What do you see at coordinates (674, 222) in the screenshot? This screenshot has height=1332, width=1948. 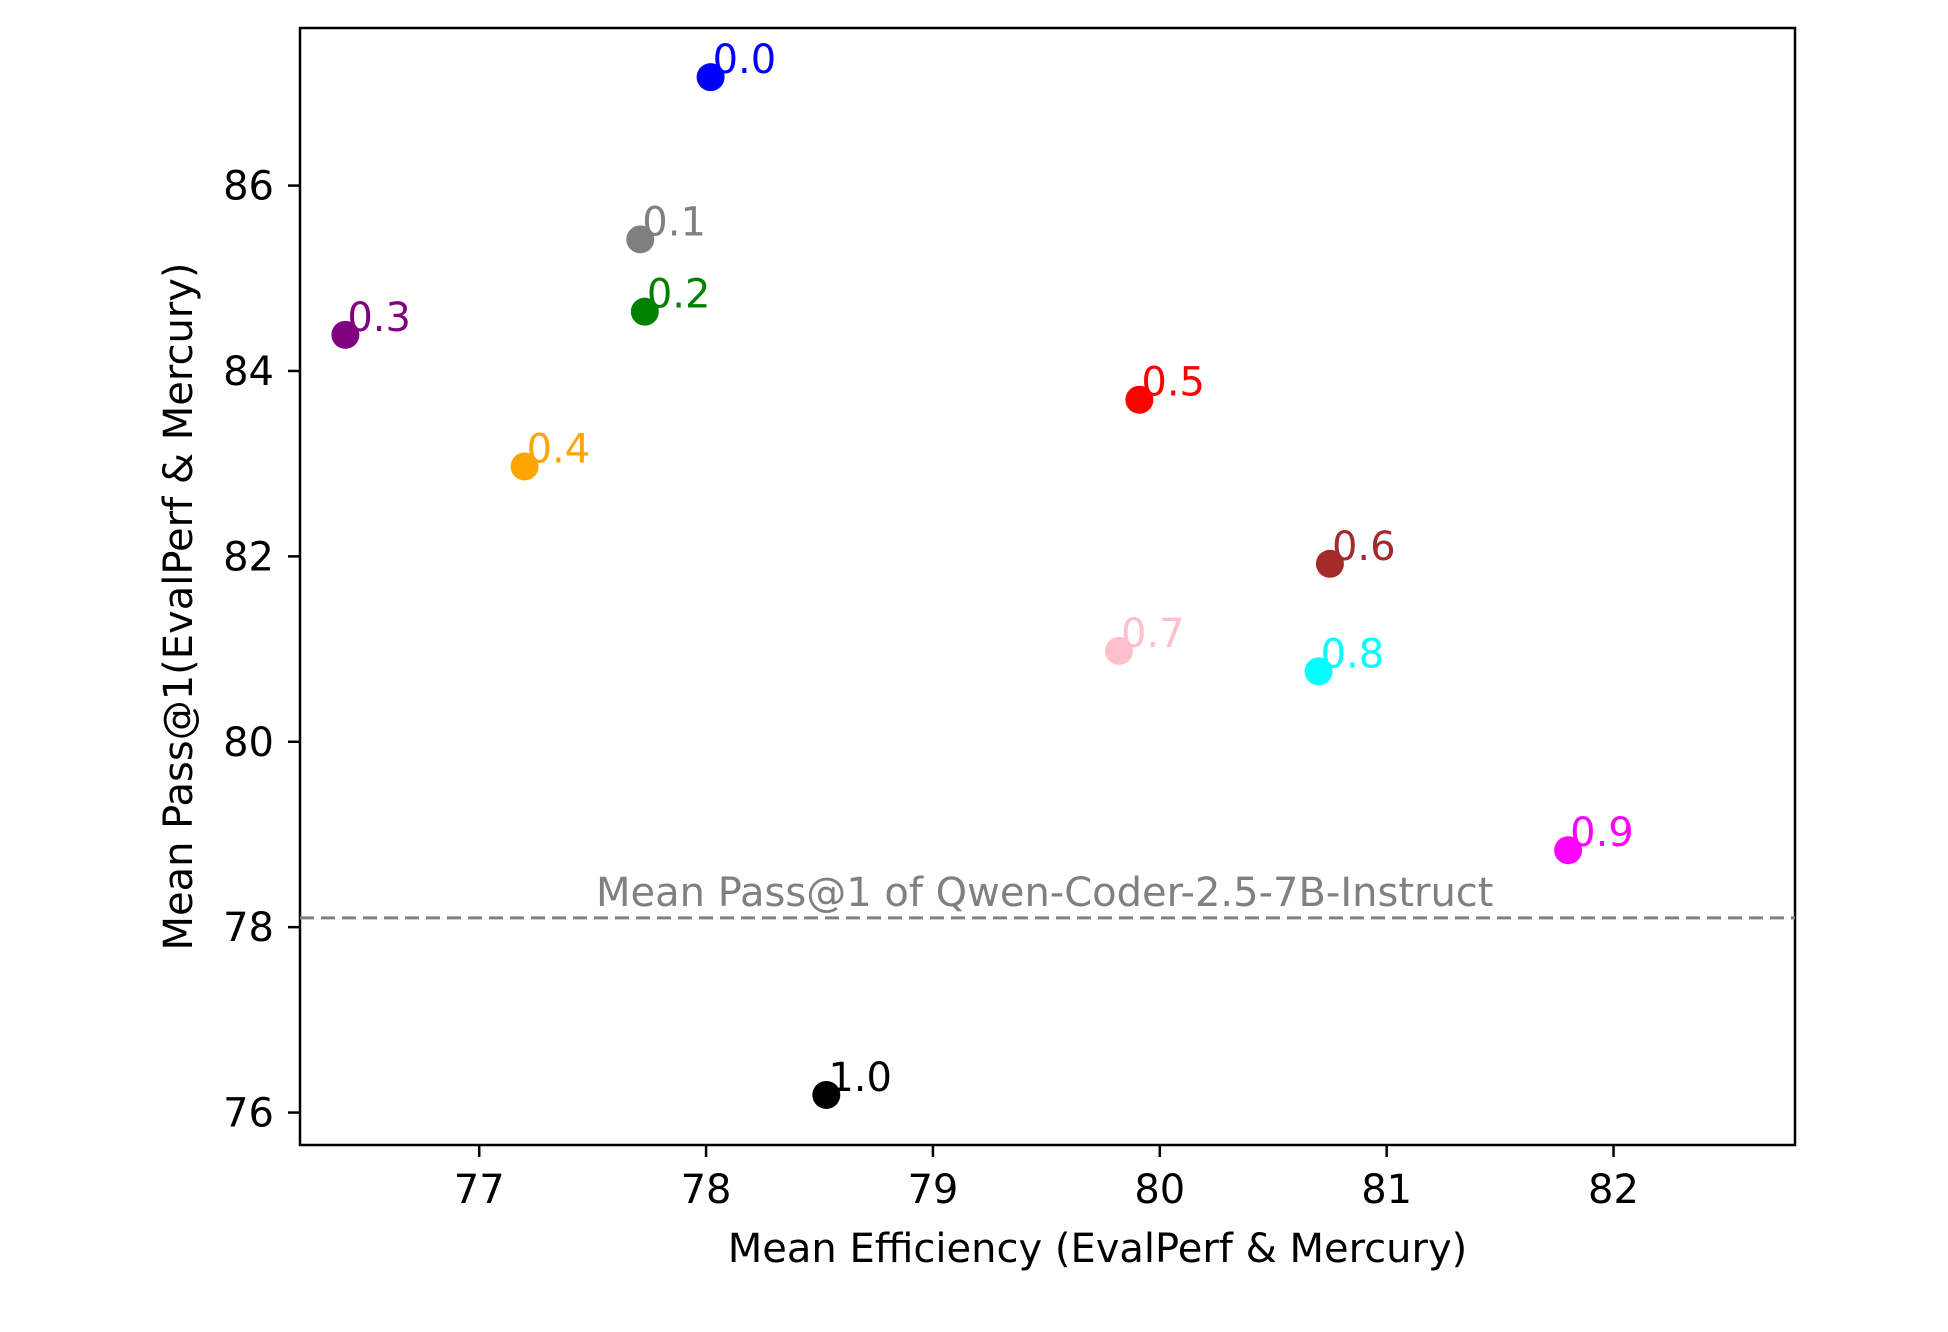 I see `point-label-0.1: 0.1` at bounding box center [674, 222].